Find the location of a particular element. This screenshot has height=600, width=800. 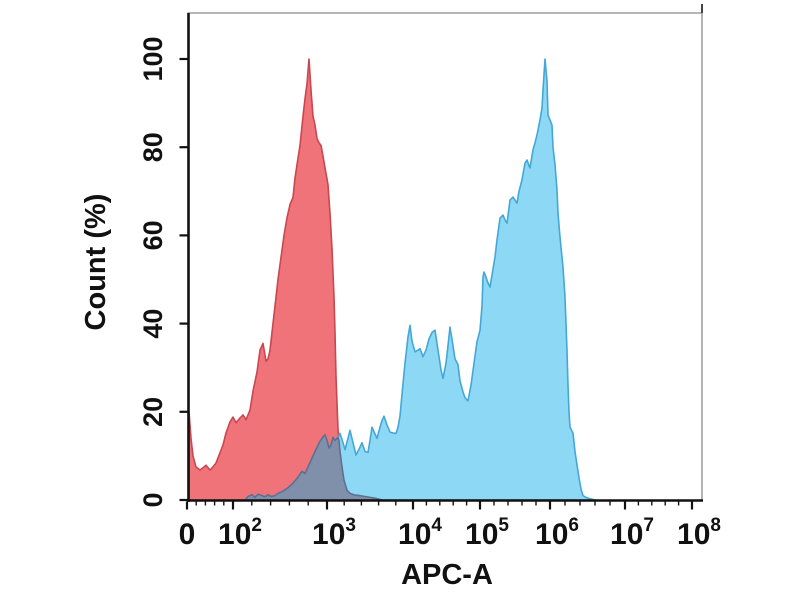

y-tick-label: 80 is located at coordinates (153, 147).